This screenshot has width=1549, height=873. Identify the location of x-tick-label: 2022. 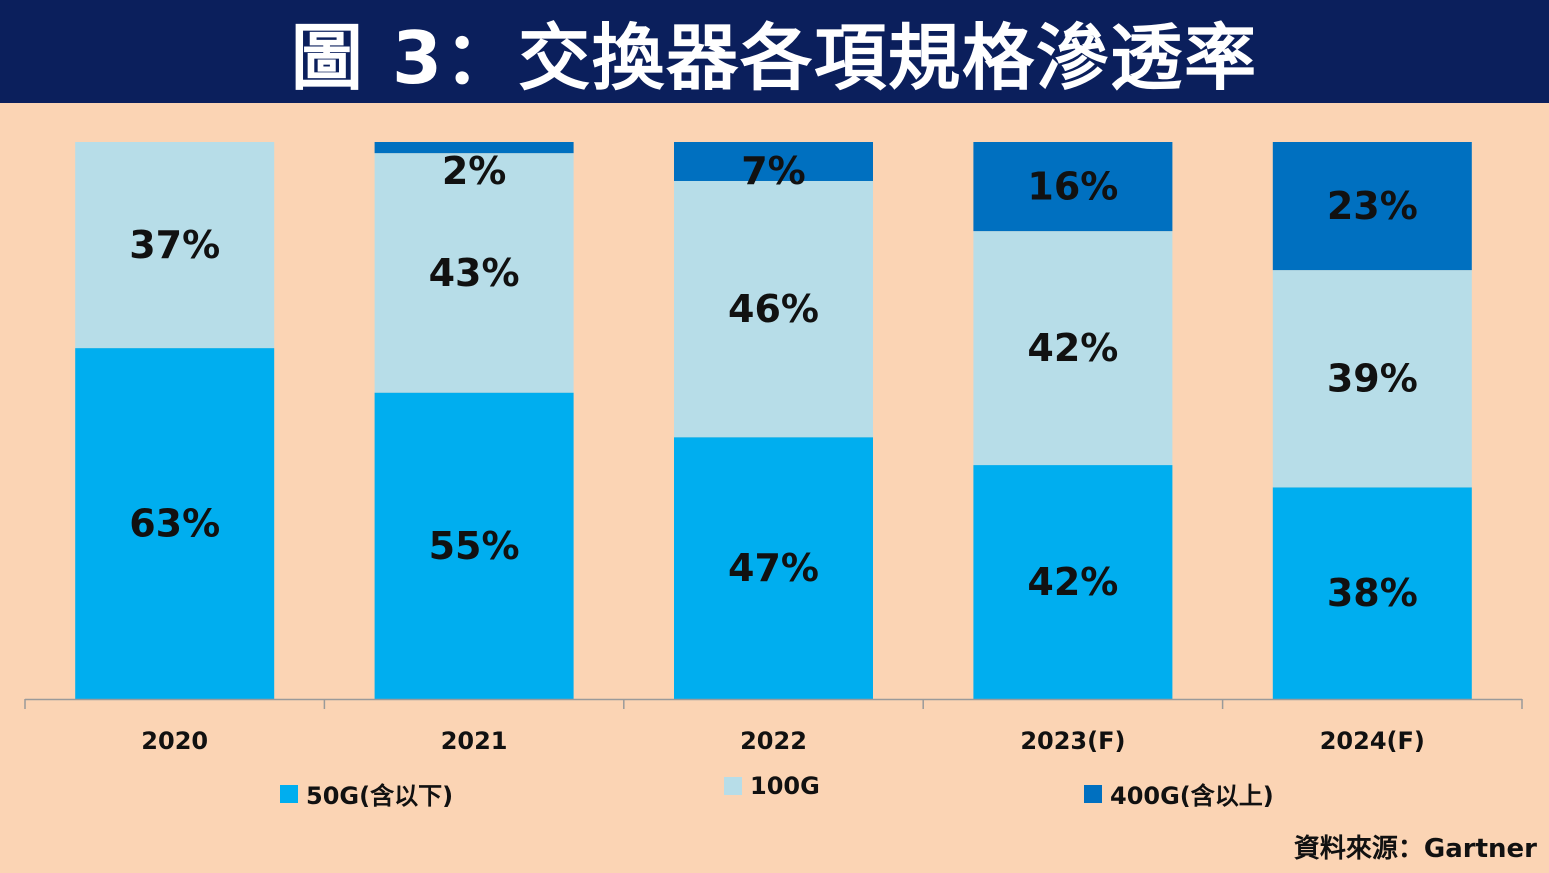
(773, 741).